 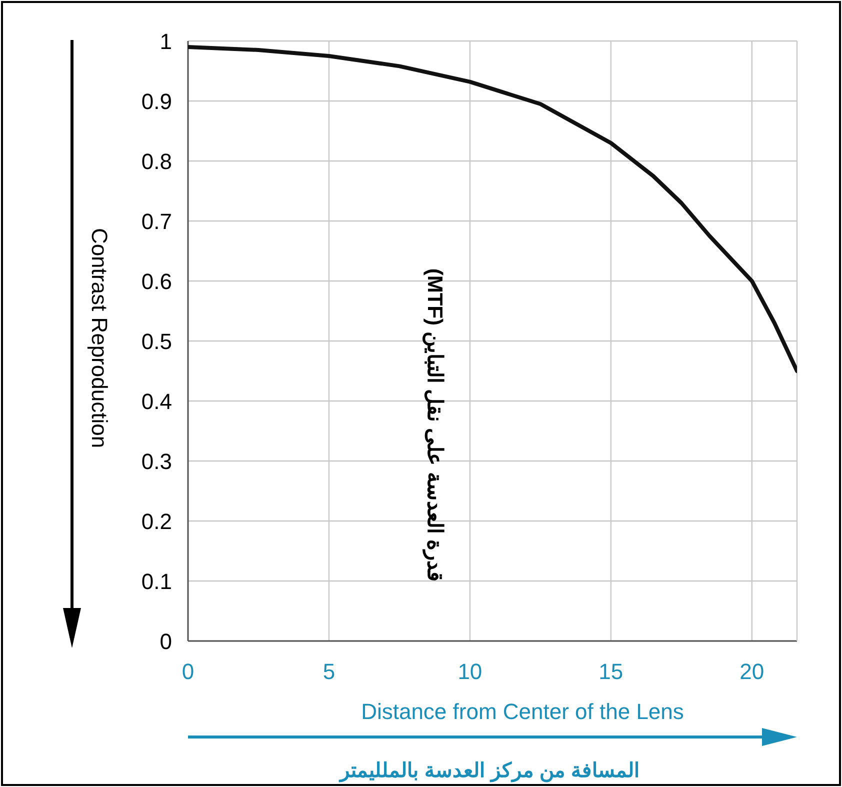 What do you see at coordinates (156, 401) in the screenshot?
I see `y-tick-label: 0.4` at bounding box center [156, 401].